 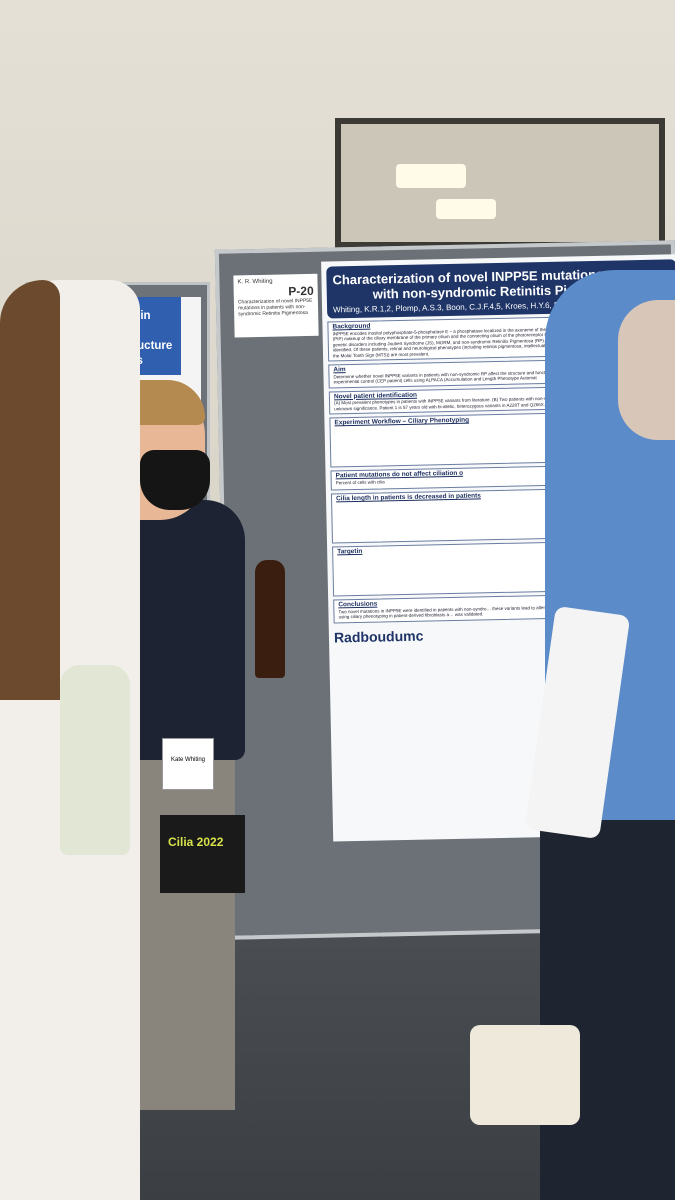 What do you see at coordinates (646, 370) in the screenshot?
I see `right-person-face` at bounding box center [646, 370].